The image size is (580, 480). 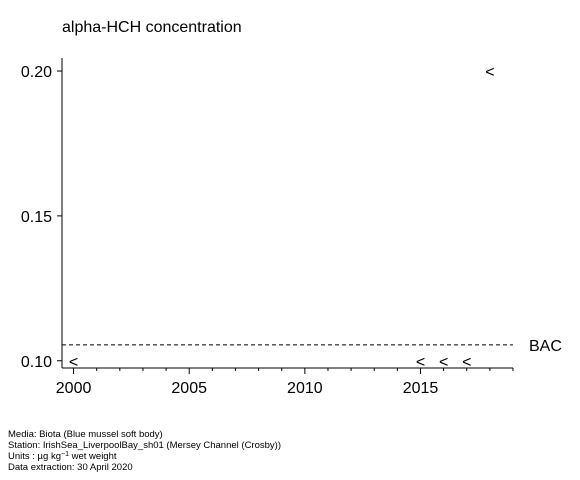 I want to click on x-tick-label: 2010, so click(x=305, y=388).